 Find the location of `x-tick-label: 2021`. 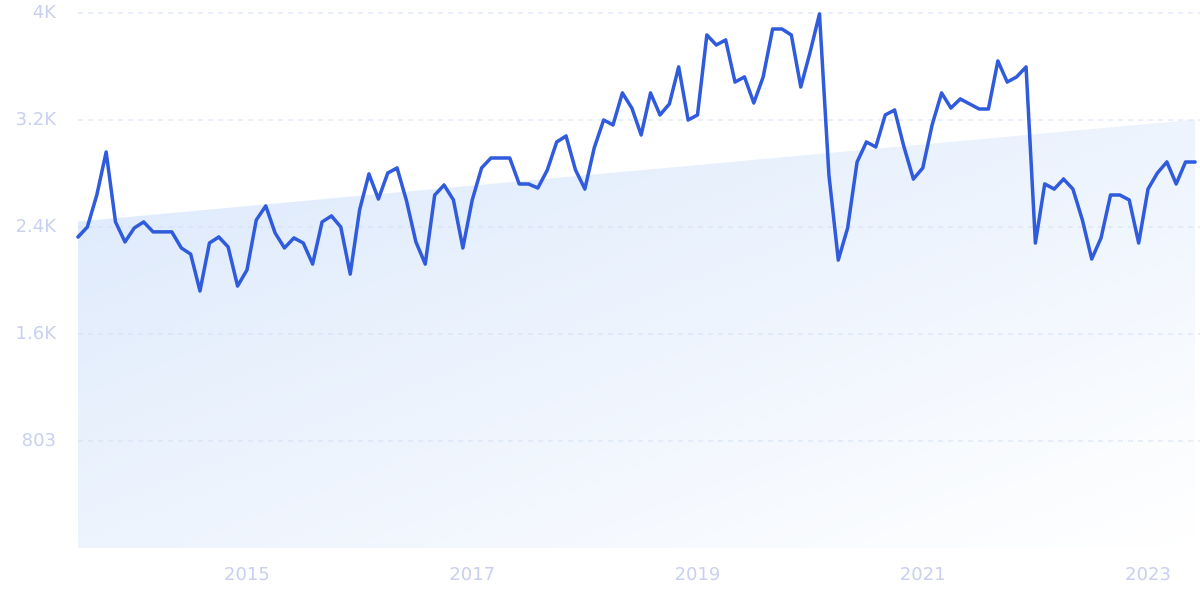

x-tick-label: 2021 is located at coordinates (923, 574).